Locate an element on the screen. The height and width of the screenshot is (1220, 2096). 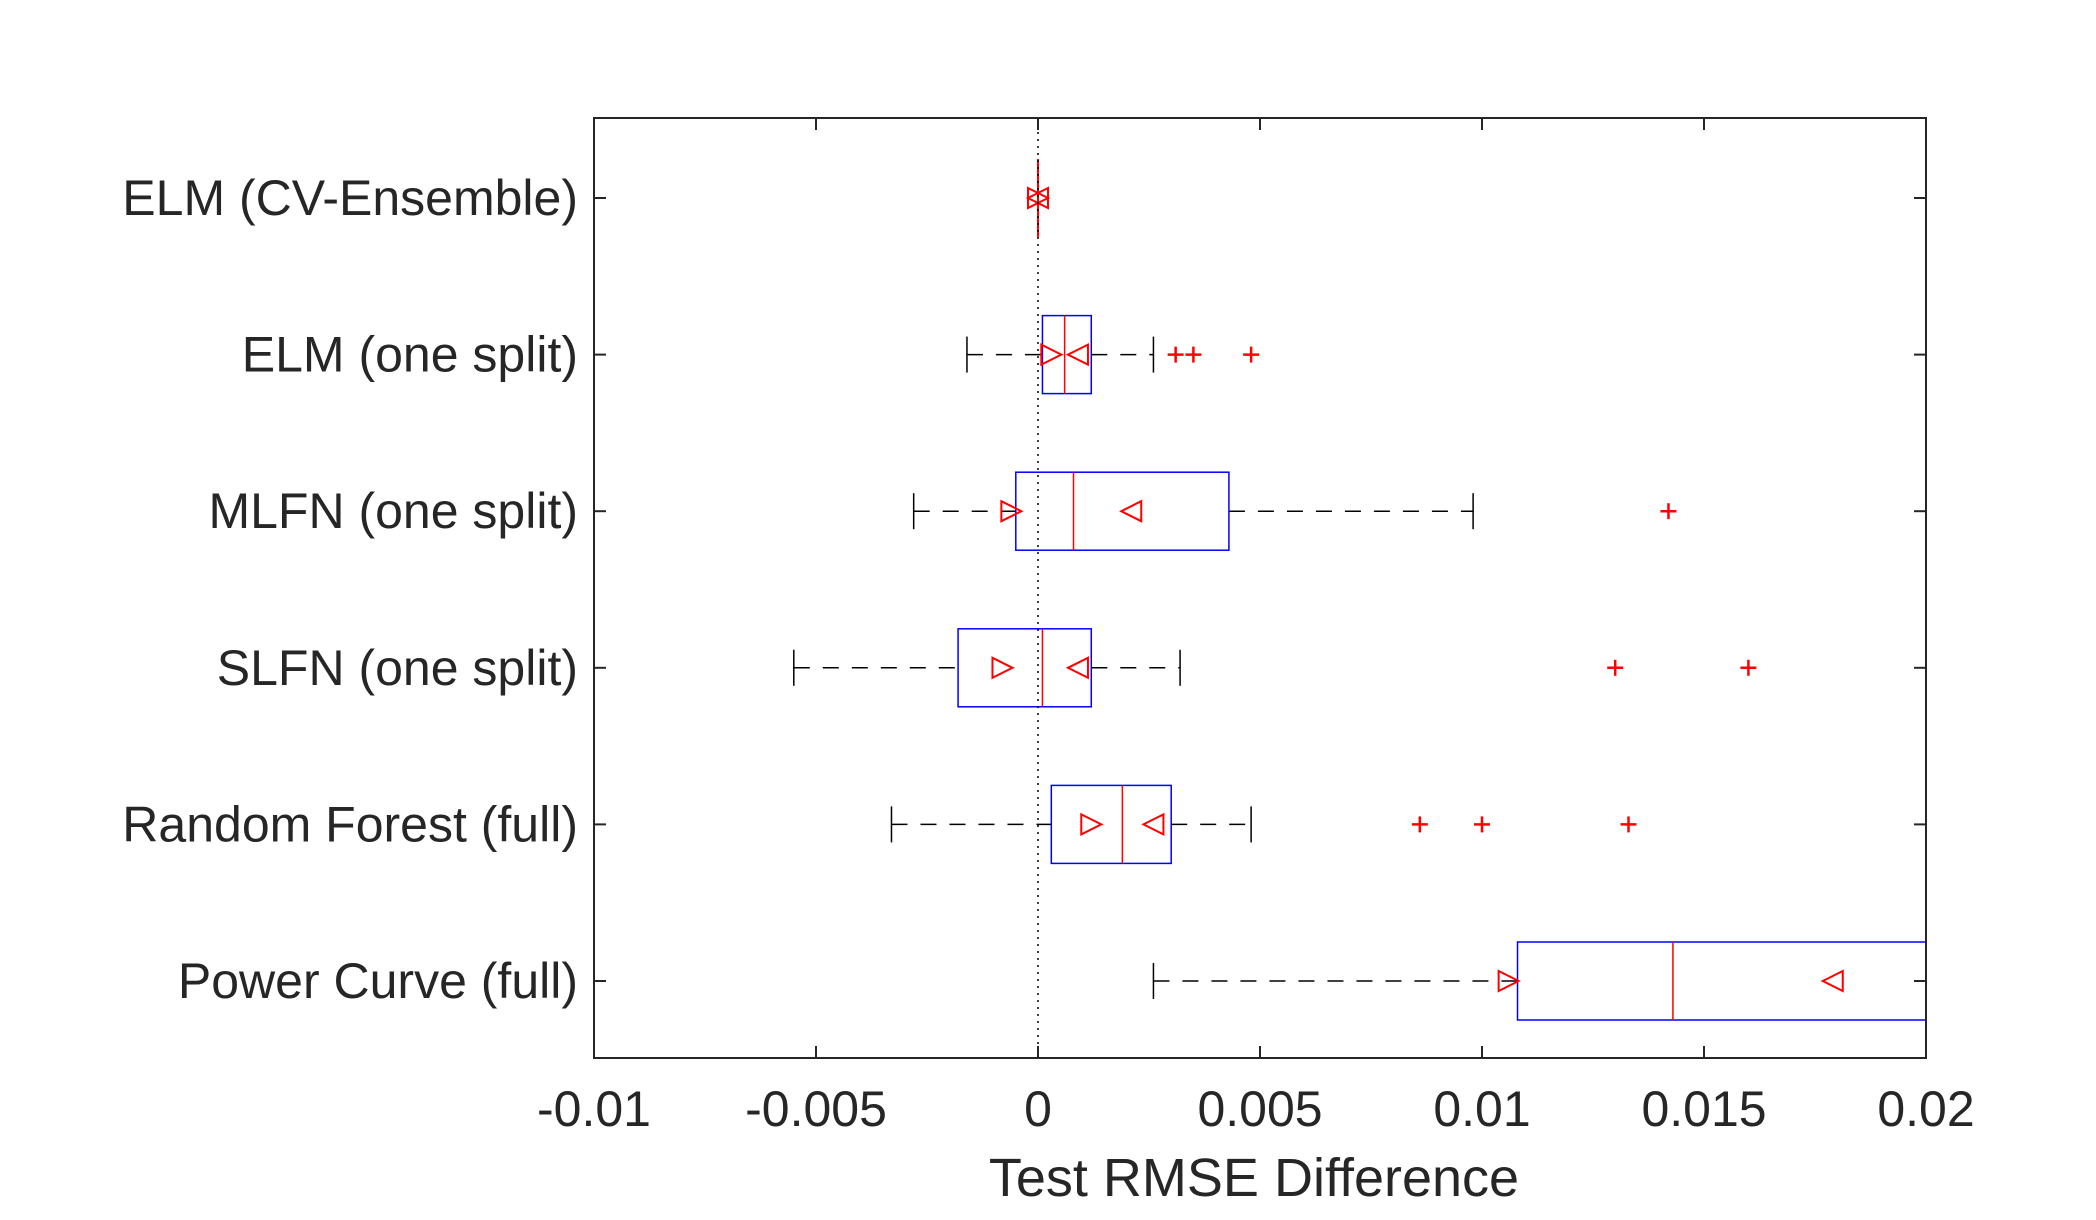
category-label: SLFN (one split) is located at coordinates (397, 668).